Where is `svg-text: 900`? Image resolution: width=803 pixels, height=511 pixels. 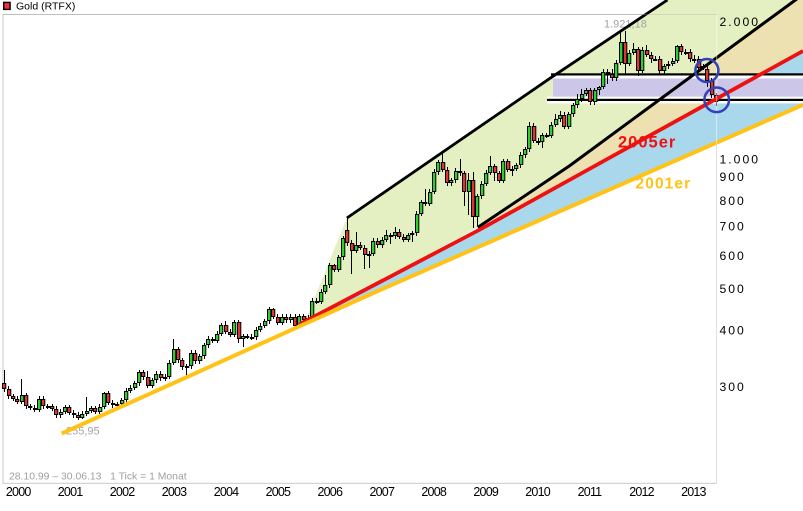 svg-text: 900 is located at coordinates (733, 177).